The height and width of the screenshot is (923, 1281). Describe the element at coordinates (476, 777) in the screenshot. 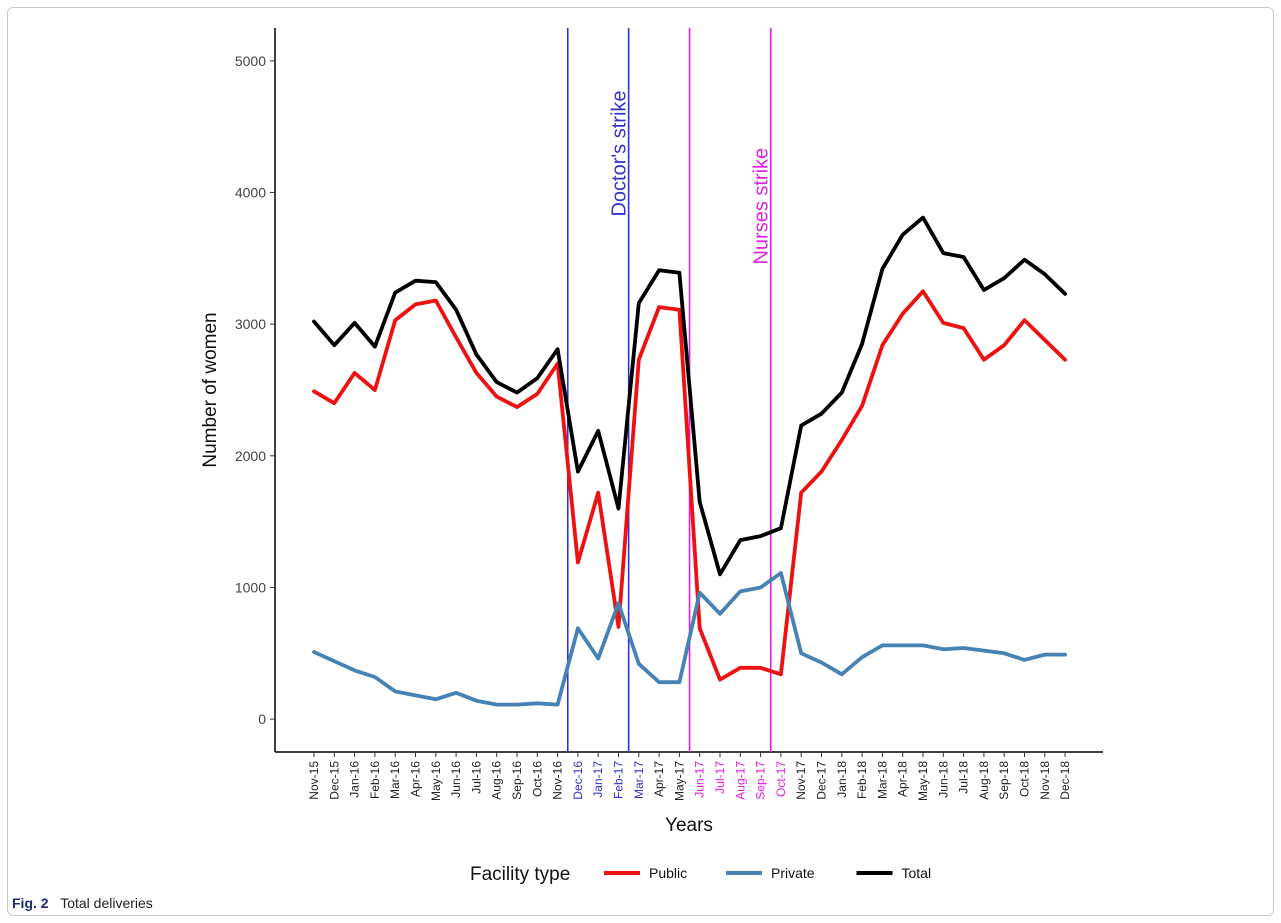

I see `x-tick-label: Jul-16` at that location.